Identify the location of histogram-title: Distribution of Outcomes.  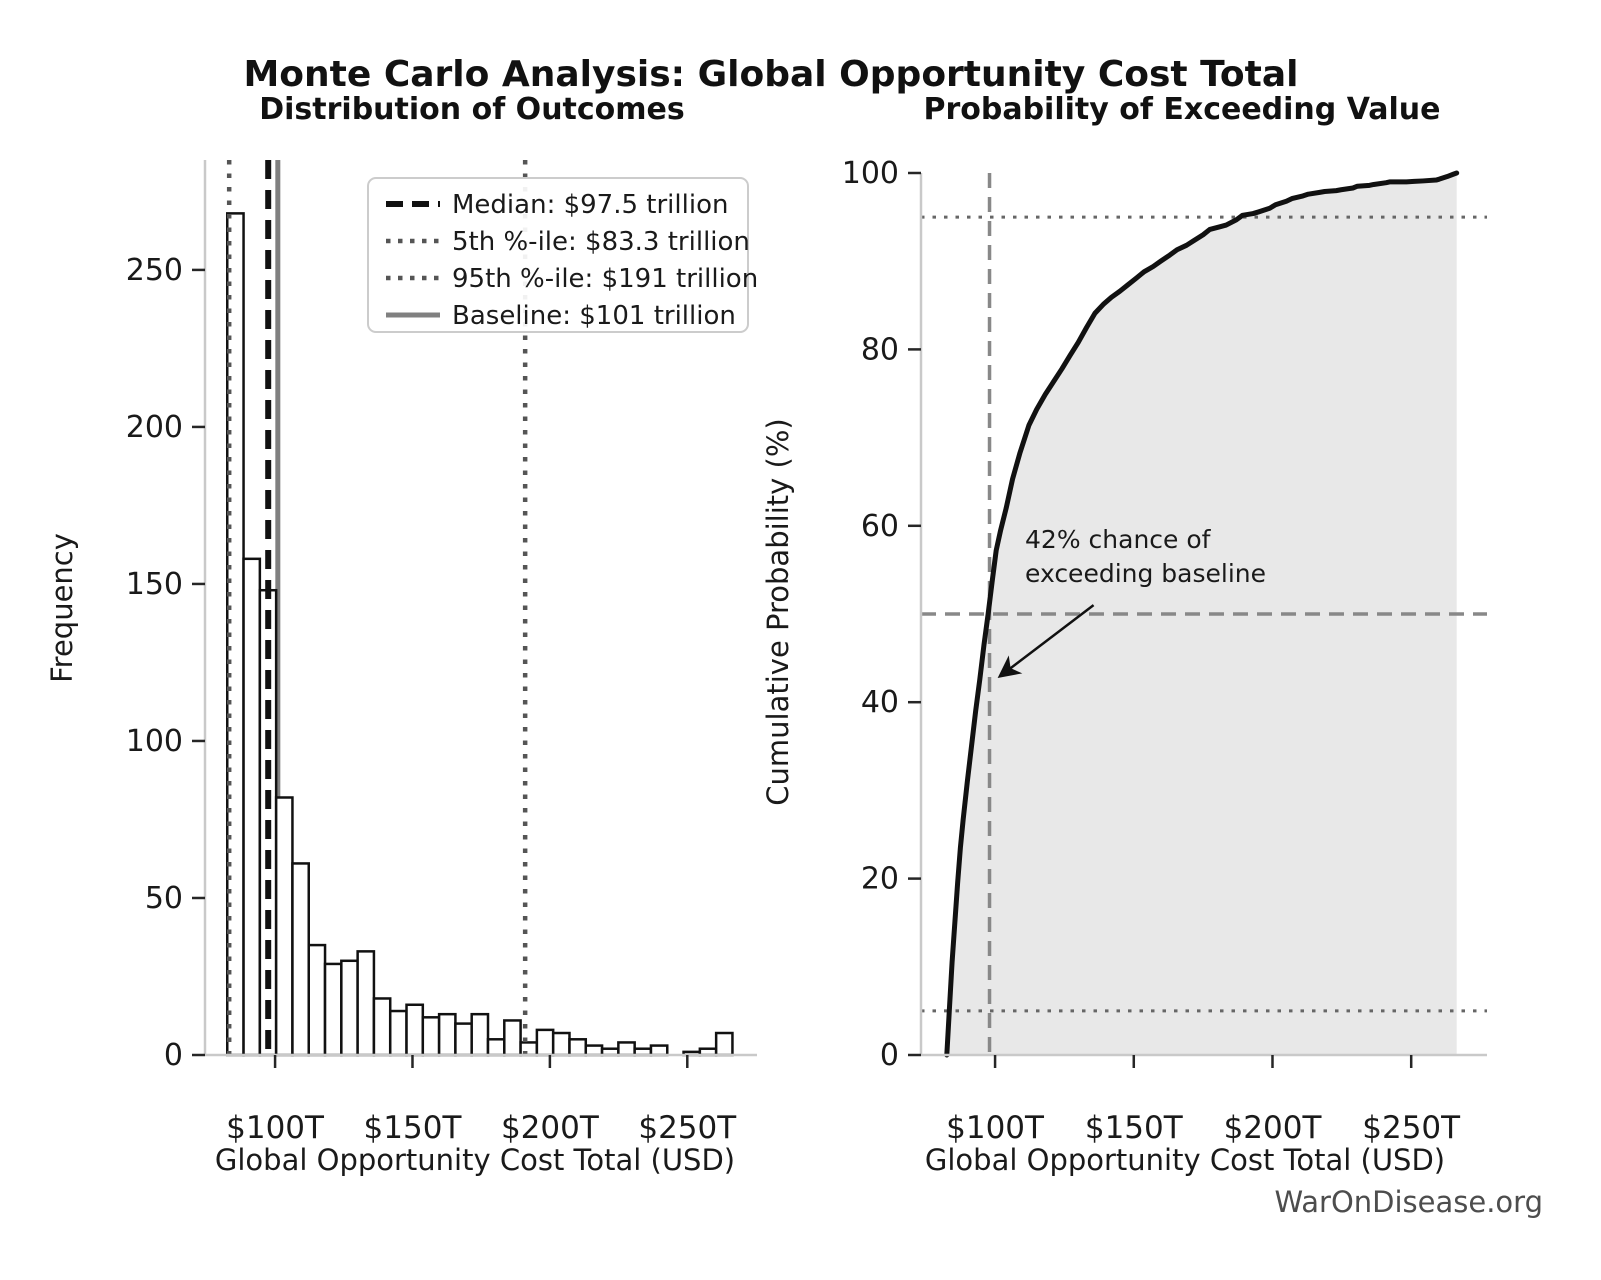
(472, 109).